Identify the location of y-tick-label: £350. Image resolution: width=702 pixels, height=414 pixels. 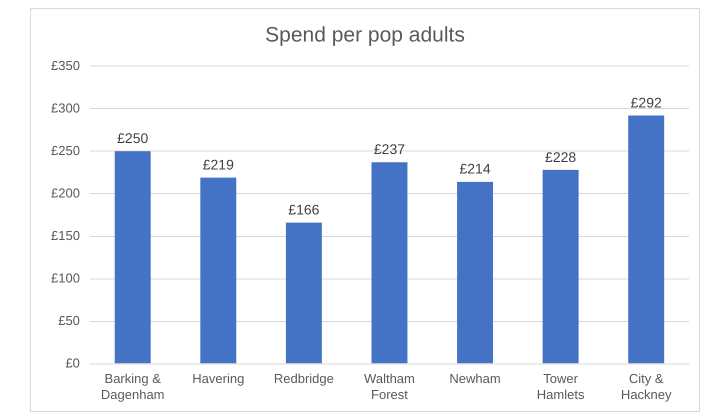
(65, 65).